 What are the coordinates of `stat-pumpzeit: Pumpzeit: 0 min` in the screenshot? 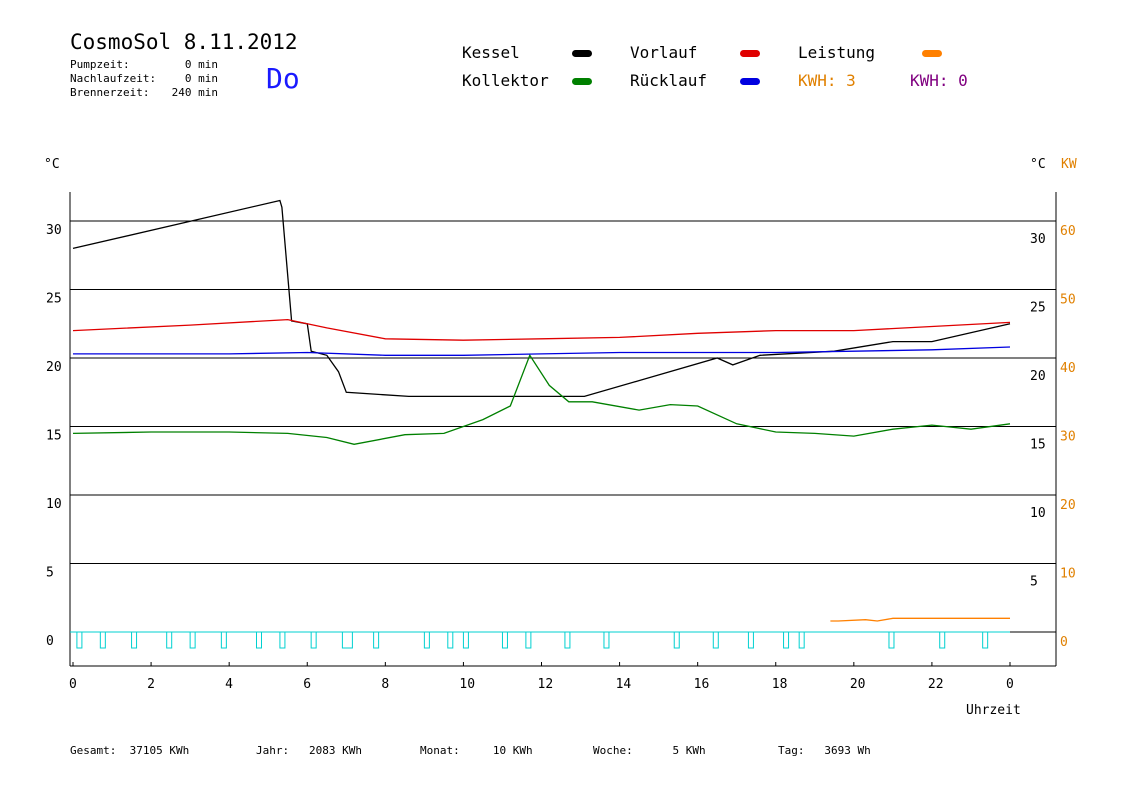 It's located at (144, 64).